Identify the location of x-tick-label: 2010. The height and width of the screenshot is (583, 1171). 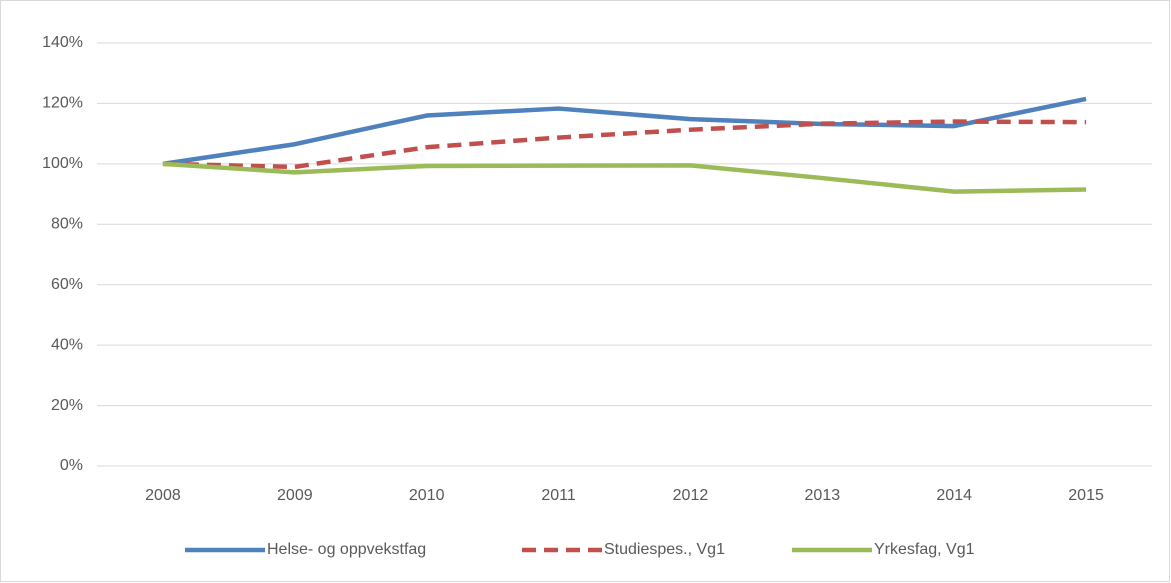
(427, 495).